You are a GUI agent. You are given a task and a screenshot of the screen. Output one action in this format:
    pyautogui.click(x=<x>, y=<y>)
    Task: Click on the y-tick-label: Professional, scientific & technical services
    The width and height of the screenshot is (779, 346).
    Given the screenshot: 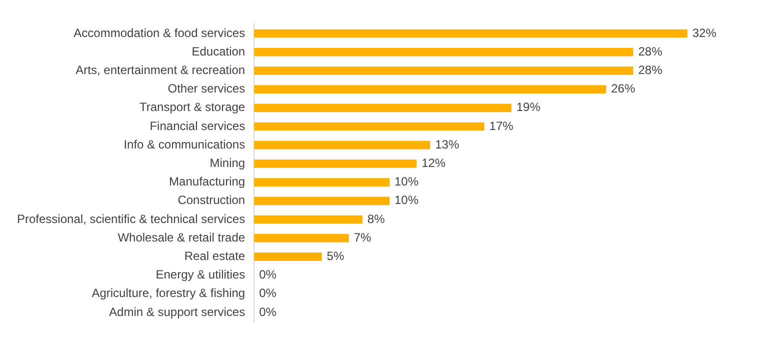 What is the action you would take?
    pyautogui.click(x=131, y=219)
    